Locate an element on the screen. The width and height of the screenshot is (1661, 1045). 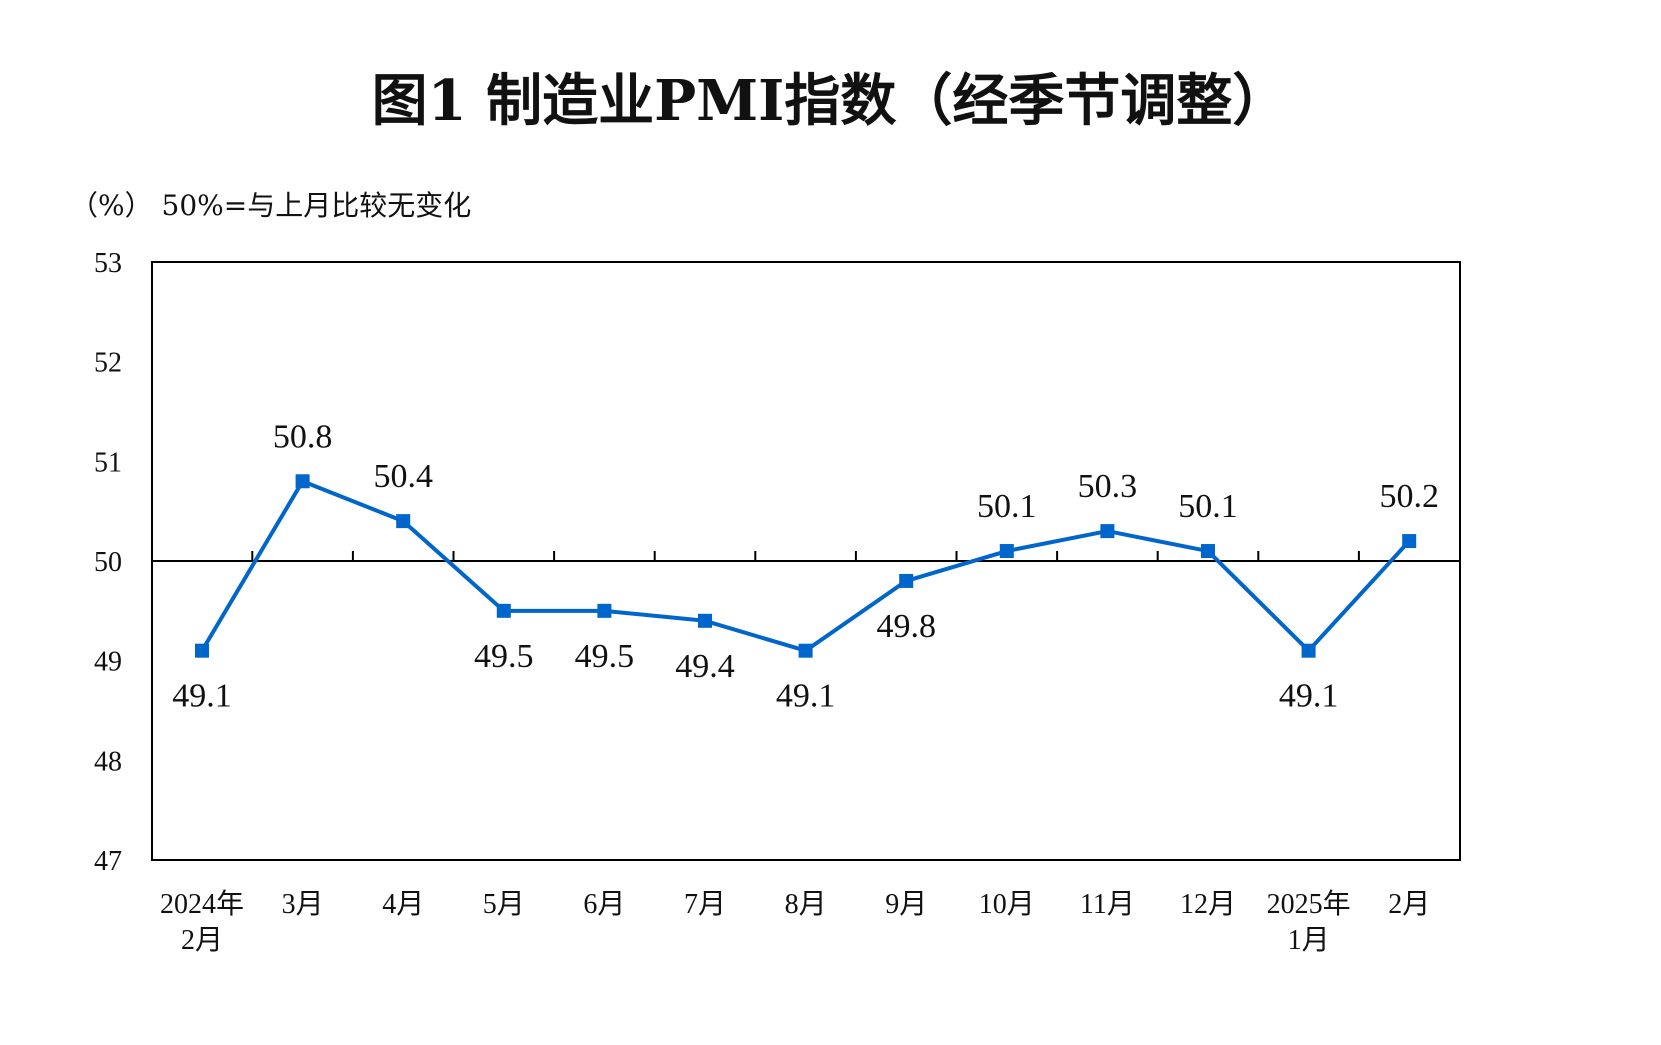
y-tick-label: 47 is located at coordinates (108, 861).